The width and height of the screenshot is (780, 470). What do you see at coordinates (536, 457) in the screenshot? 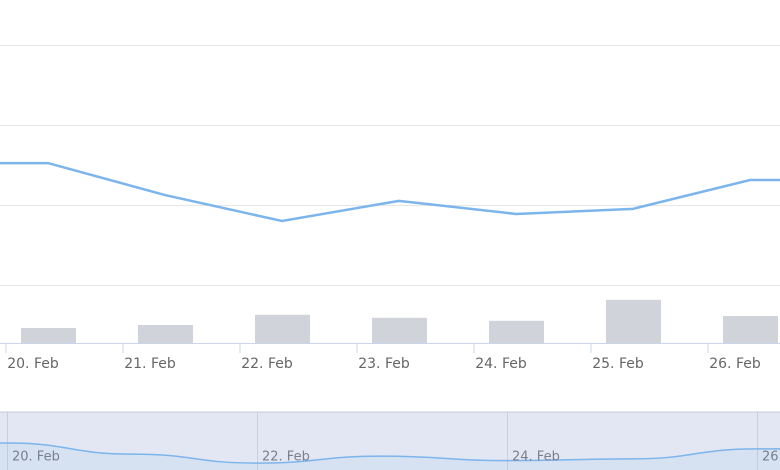
I see `navigator-label: 24. Feb` at bounding box center [536, 457].